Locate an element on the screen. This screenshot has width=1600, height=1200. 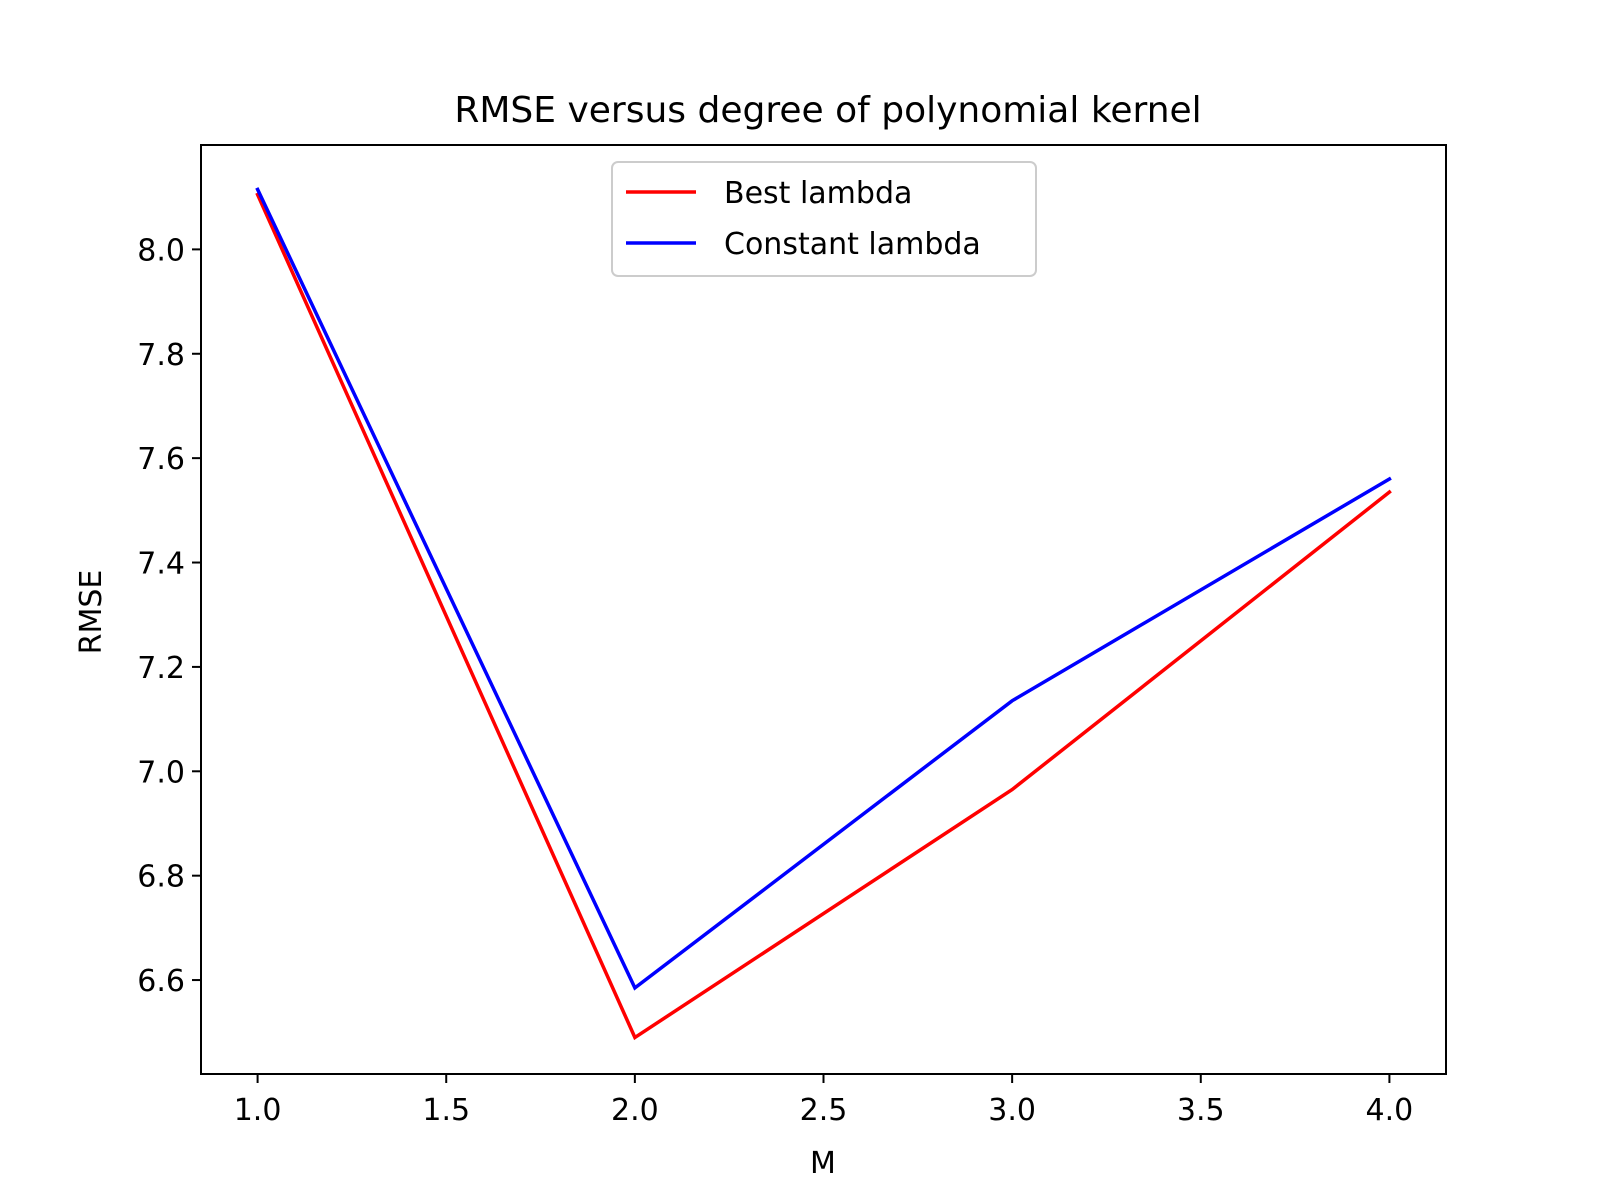
y-tick-label: 7.8 is located at coordinates (161, 355).